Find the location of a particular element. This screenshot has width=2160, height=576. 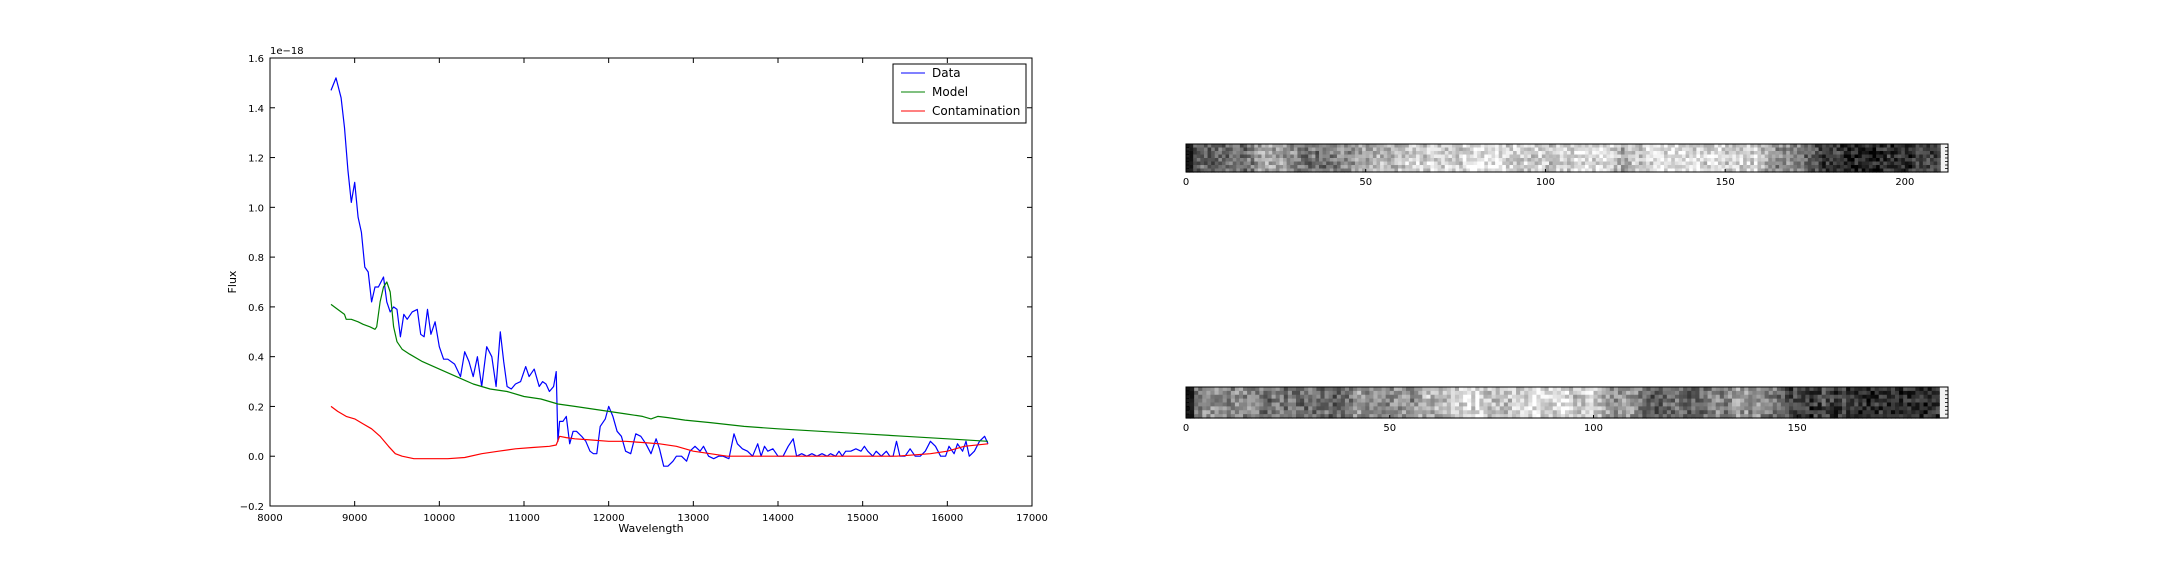

legend-label-data: Data is located at coordinates (946, 73).